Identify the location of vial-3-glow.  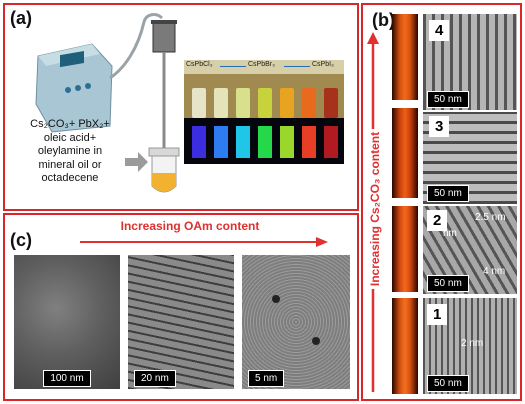
(405, 249).